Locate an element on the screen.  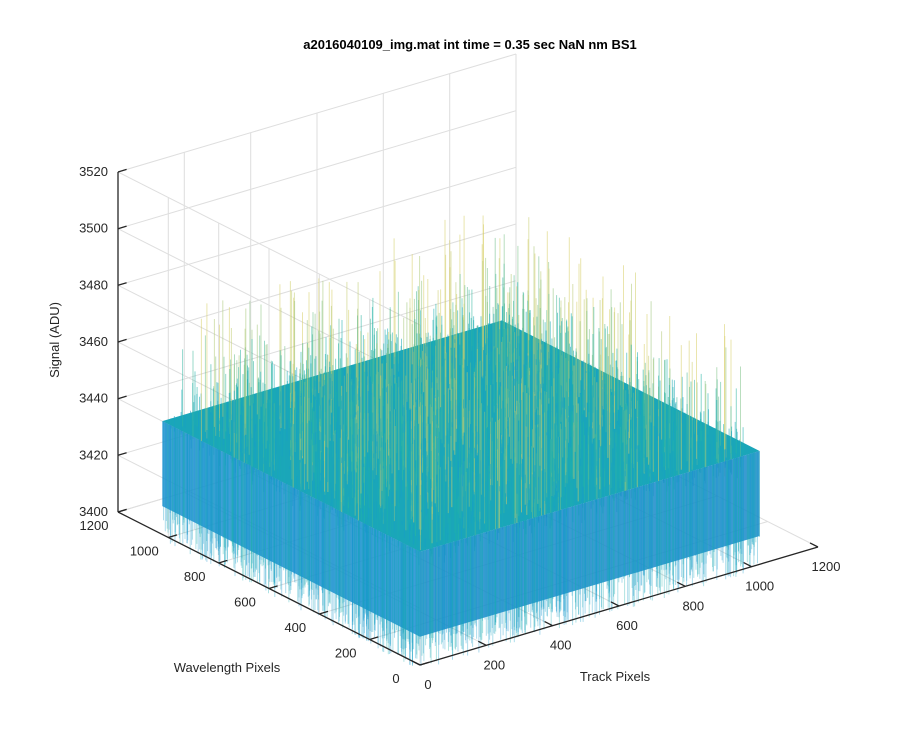
y-tick-label: 1000 is located at coordinates (144, 551).